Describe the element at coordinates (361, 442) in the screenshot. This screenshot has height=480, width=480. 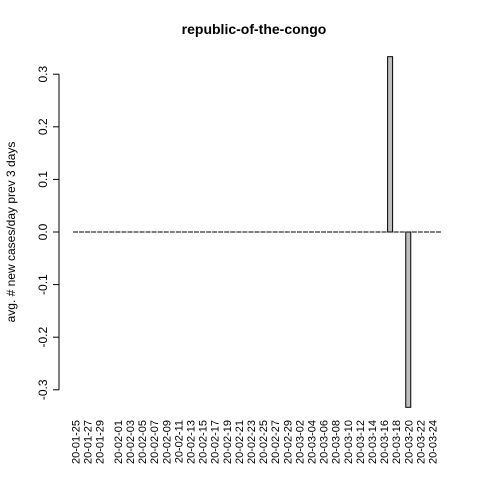
I see `x-tick-label: 20-03-12` at that location.